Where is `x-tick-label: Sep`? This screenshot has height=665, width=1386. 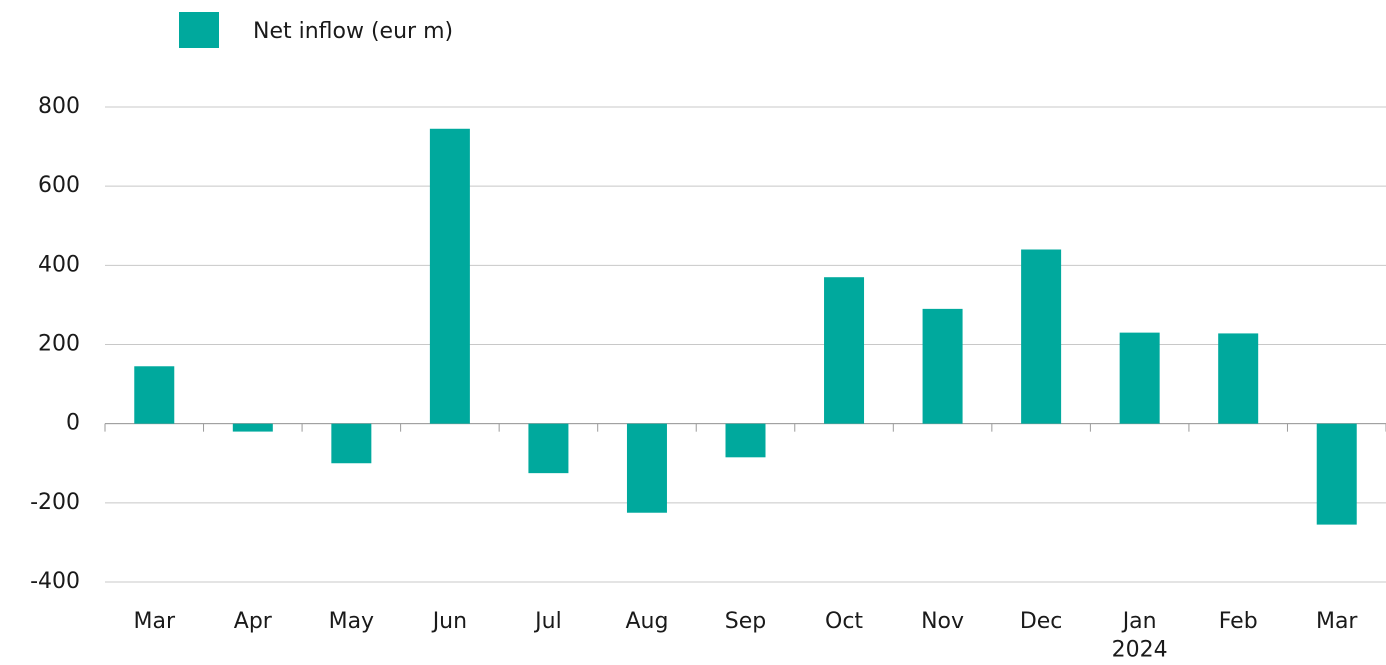 x-tick-label: Sep is located at coordinates (745, 621).